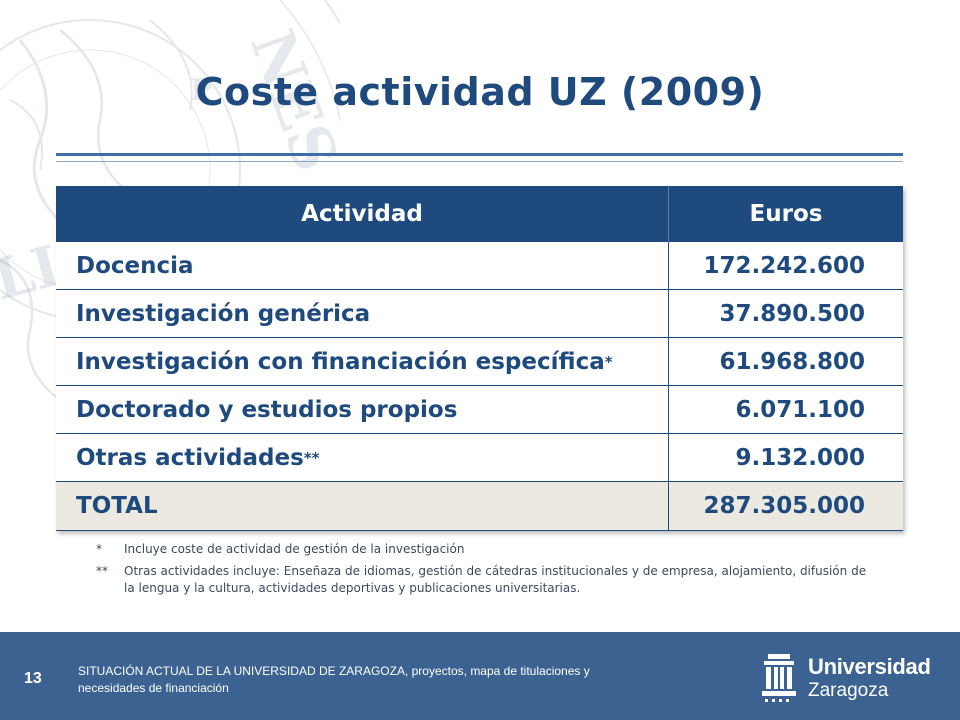  What do you see at coordinates (267, 409) in the screenshot?
I see `activity-label: Doctorado y estudios propios` at bounding box center [267, 409].